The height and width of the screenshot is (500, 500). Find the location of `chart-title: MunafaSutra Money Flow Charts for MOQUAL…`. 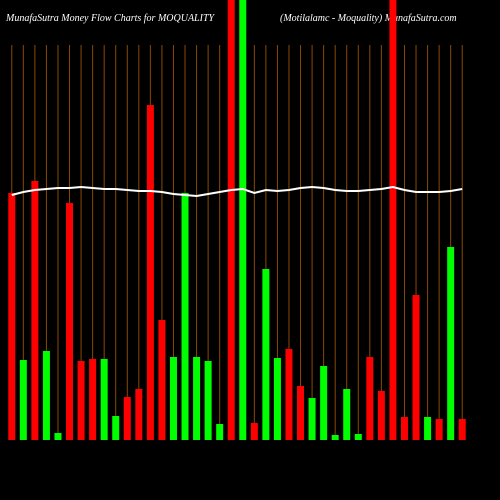

chart-title: MunafaSutra Money Flow Charts for MOQUAL… is located at coordinates (110, 18).